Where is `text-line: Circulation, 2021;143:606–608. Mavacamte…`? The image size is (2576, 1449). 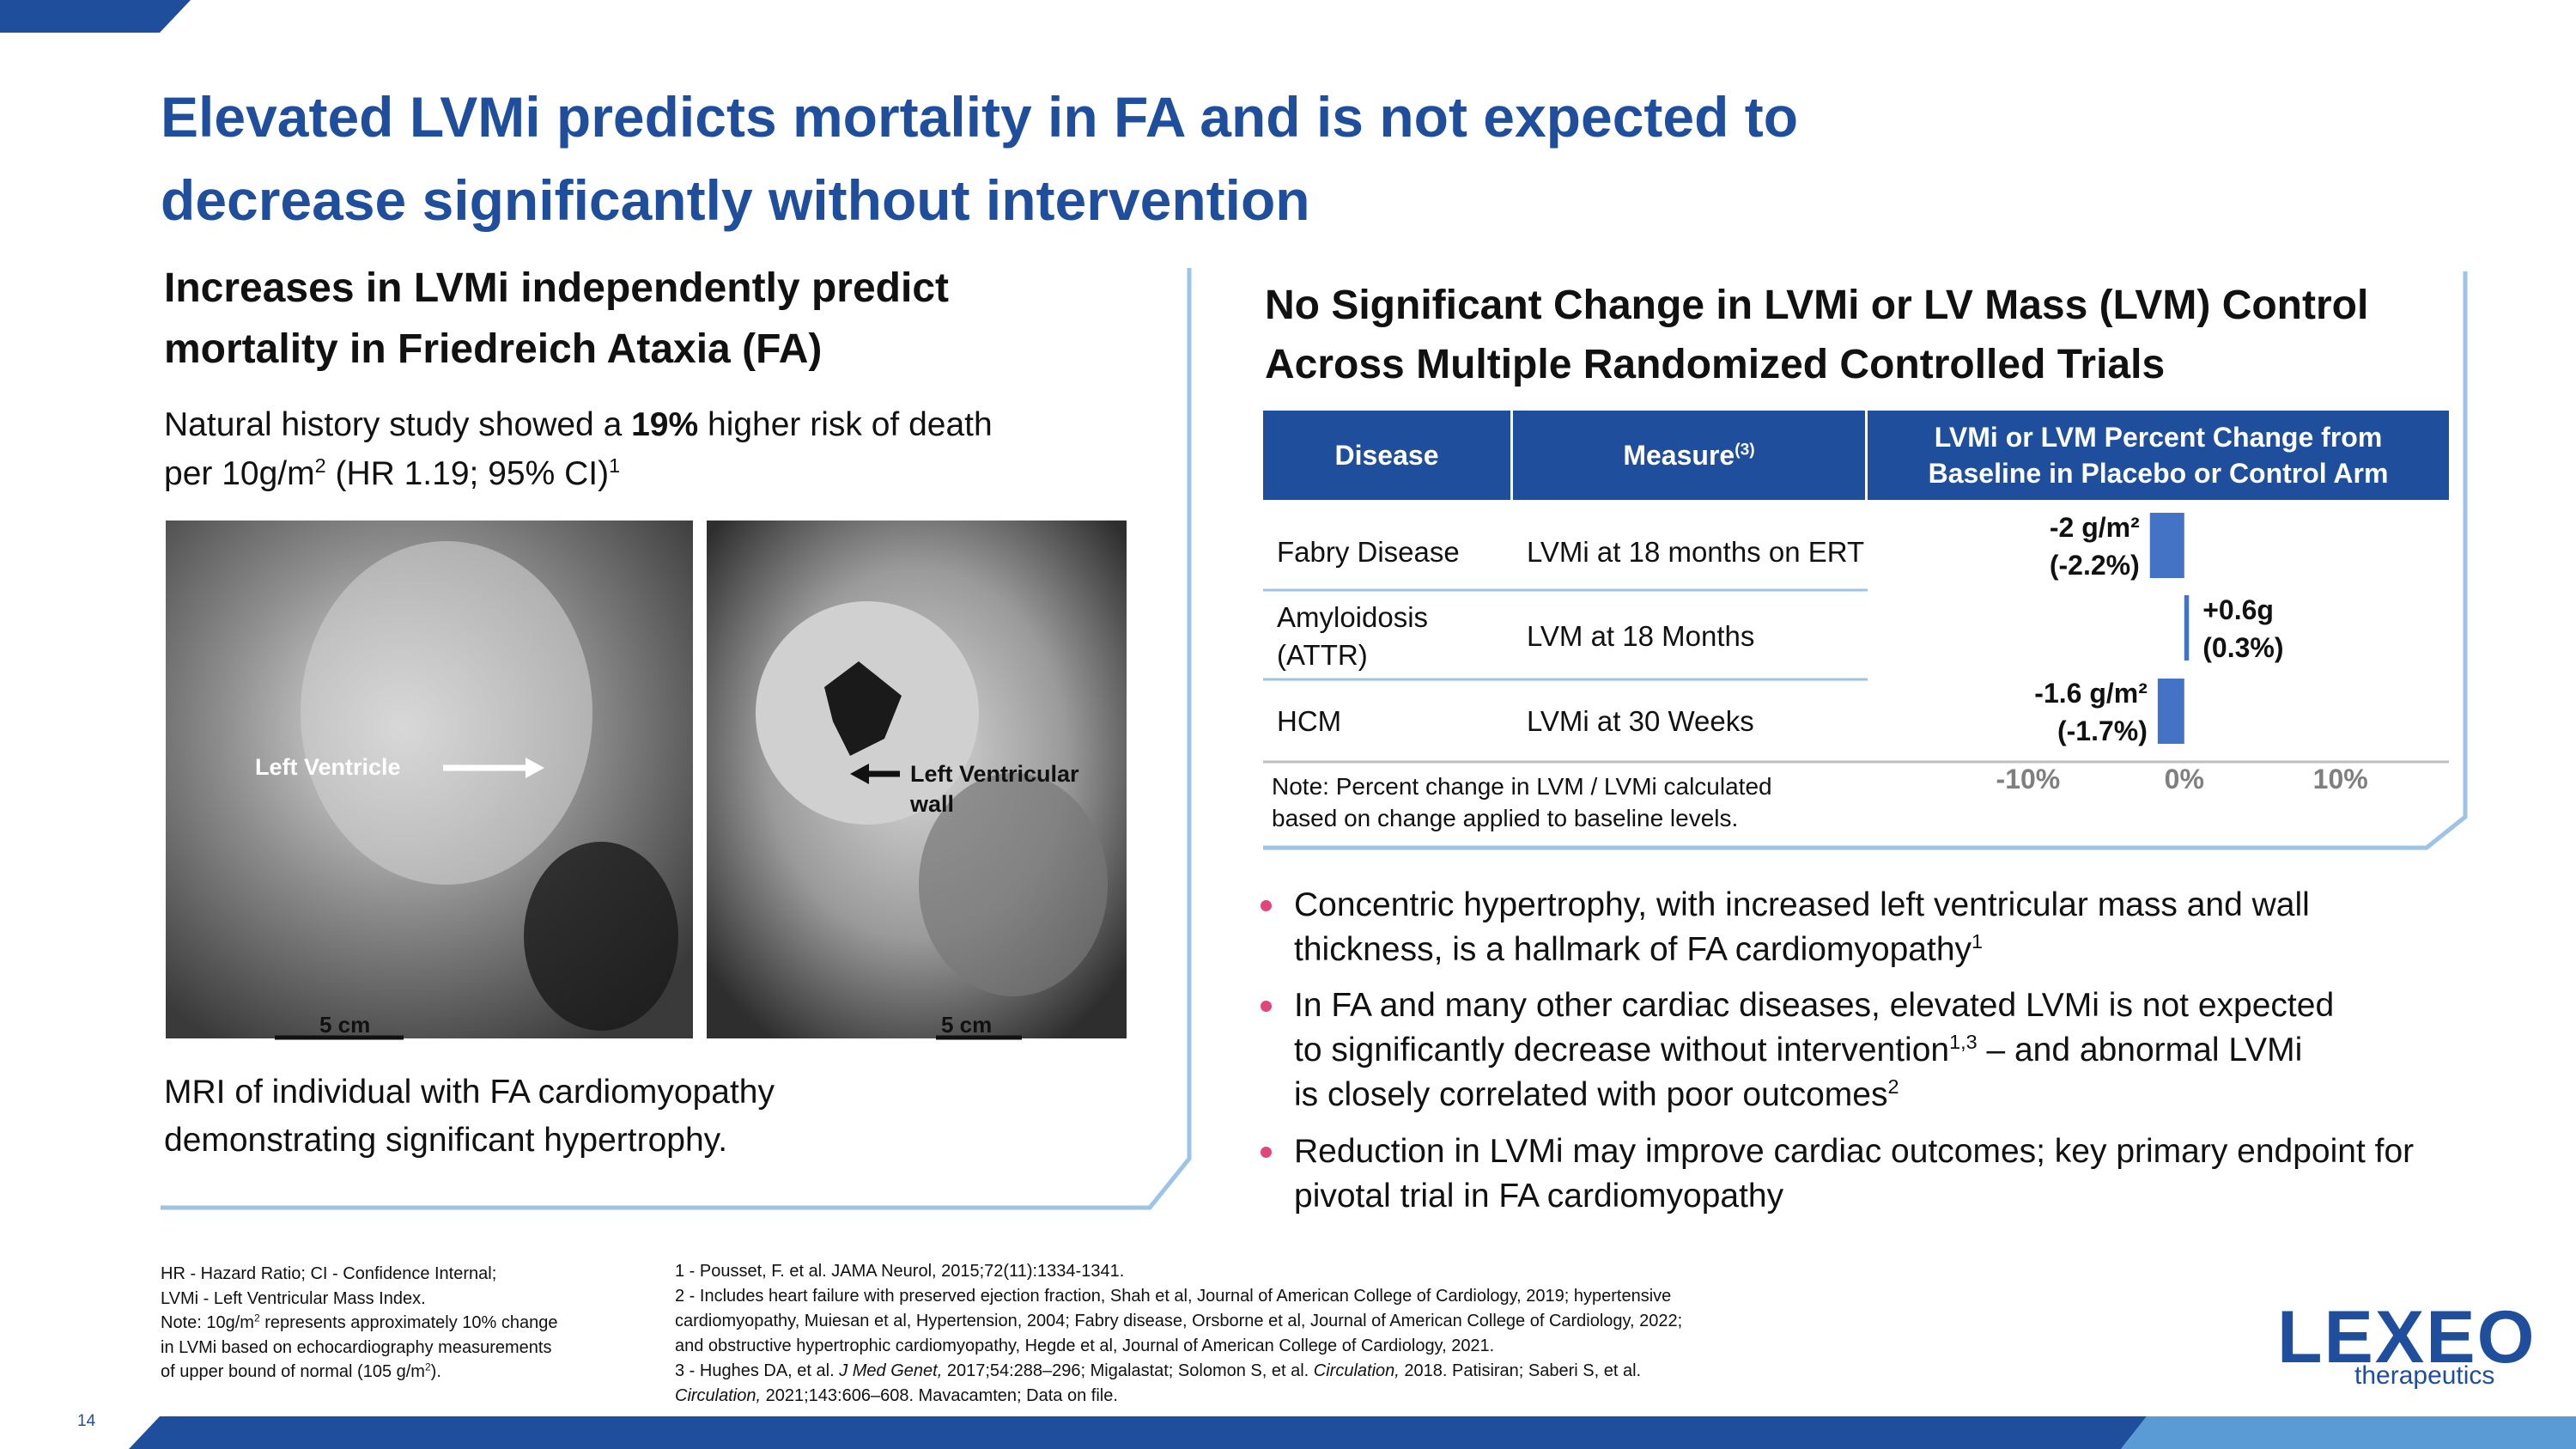
text-line: Circulation, 2021;143:606–608. Mavacamte… is located at coordinates (1178, 1396).